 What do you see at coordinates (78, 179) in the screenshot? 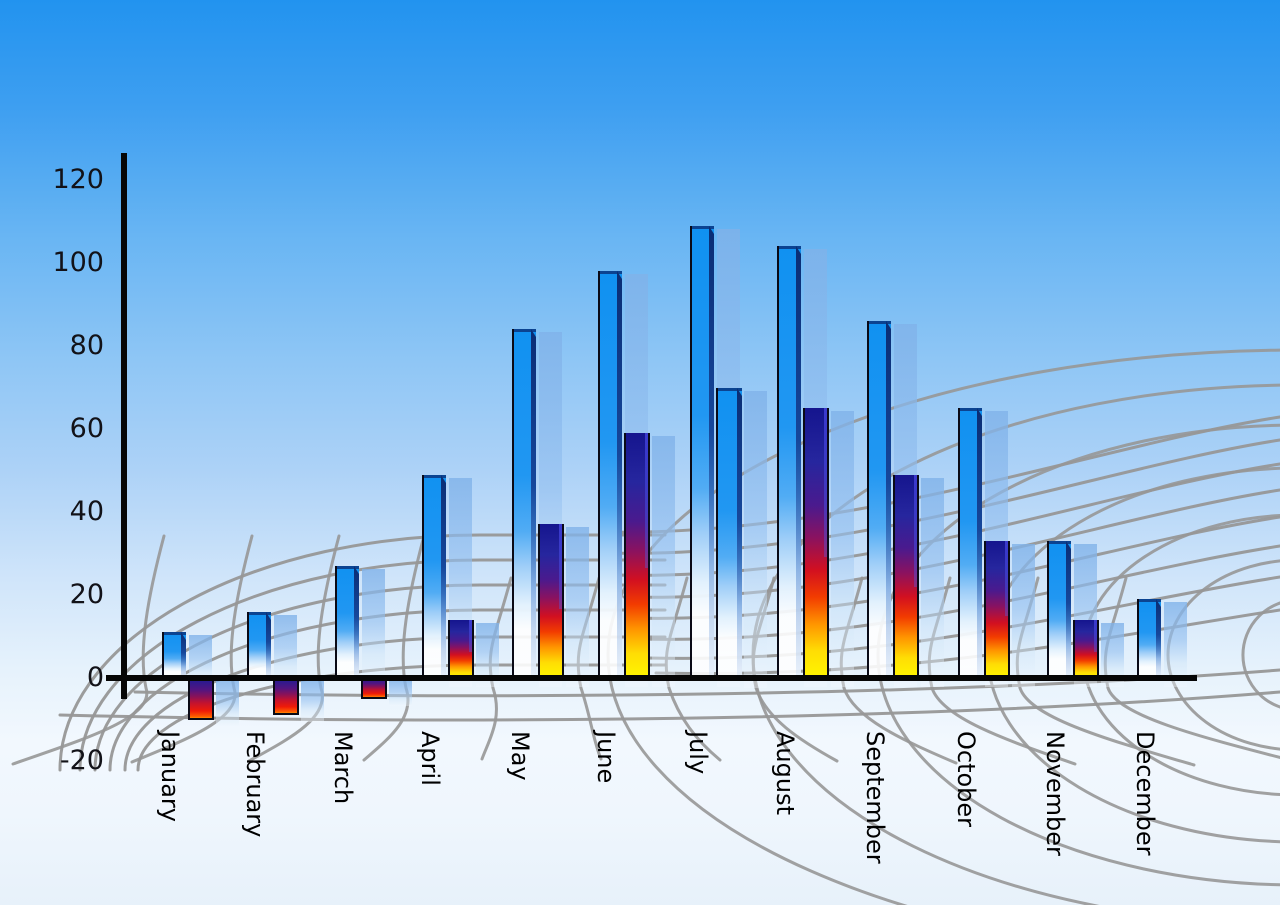
I see `y-tick-label-120: 120` at bounding box center [78, 179].